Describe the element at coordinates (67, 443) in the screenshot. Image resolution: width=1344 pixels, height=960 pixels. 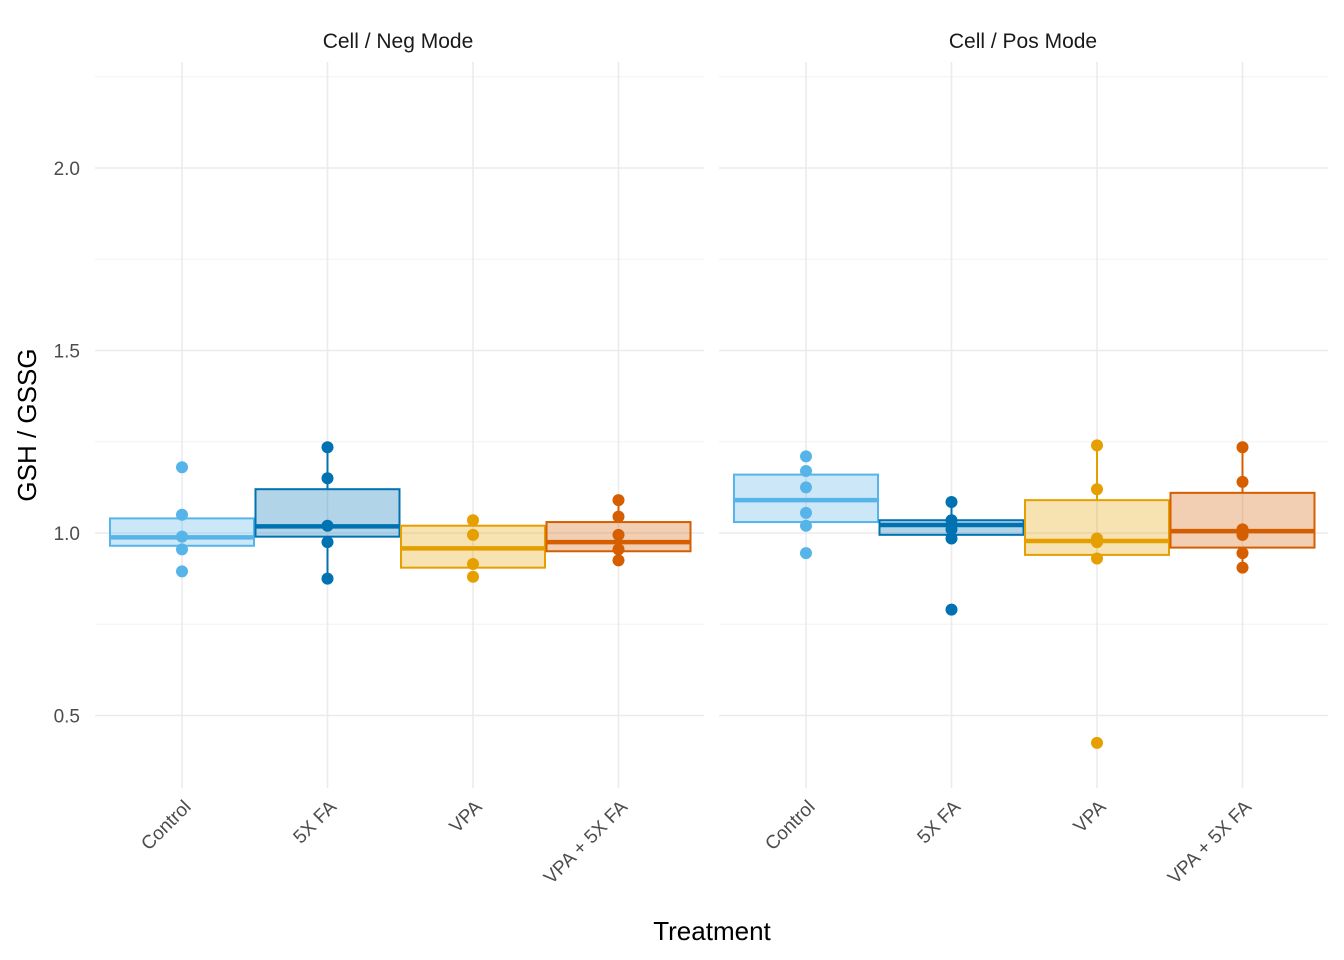
I see `y-axis-ticks: 0.5 1.0 1.5 2.0` at that location.